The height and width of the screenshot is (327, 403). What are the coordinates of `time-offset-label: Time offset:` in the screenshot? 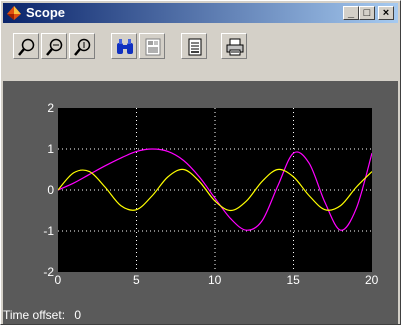 It's located at (34, 315).